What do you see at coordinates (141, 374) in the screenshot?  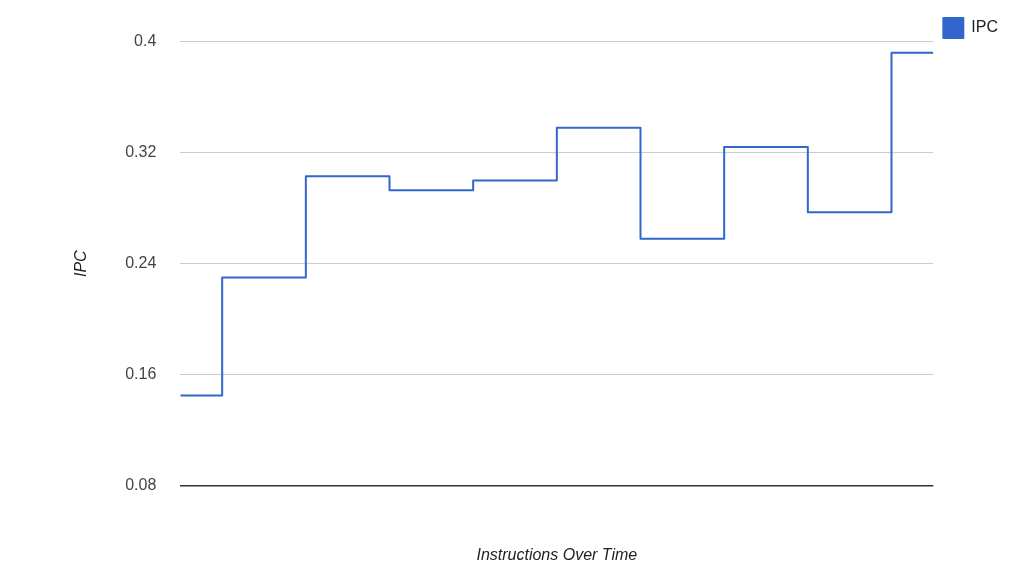 I see `y-tick-label: 0.16` at bounding box center [141, 374].